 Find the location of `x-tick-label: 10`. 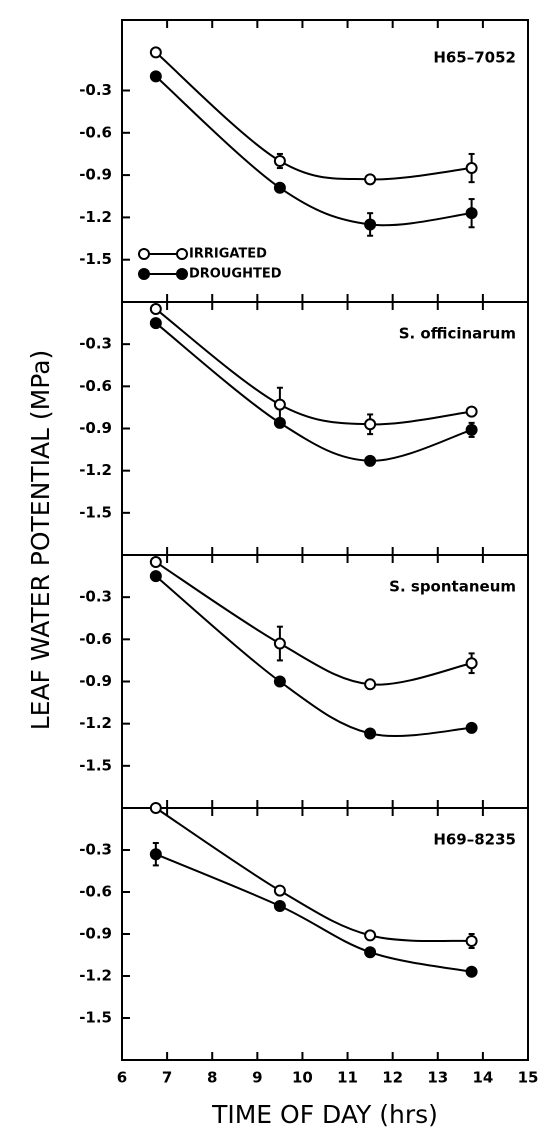

x-tick-label: 10 is located at coordinates (302, 1078).